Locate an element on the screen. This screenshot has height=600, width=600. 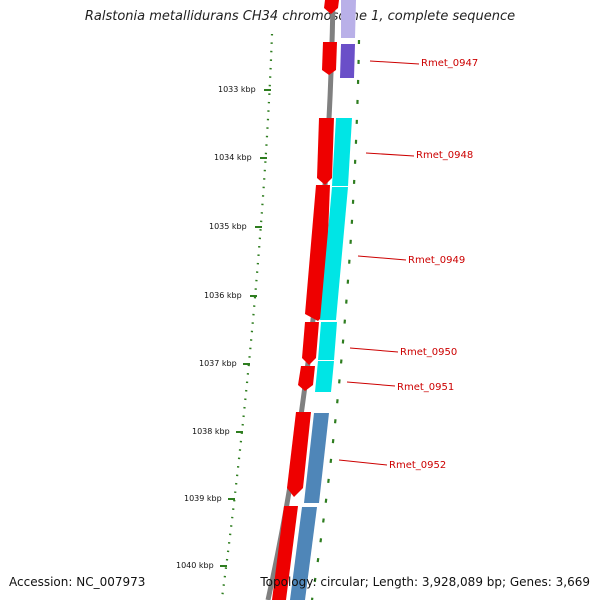
ruler-label: 1040 kbp is located at coordinates (195, 565).